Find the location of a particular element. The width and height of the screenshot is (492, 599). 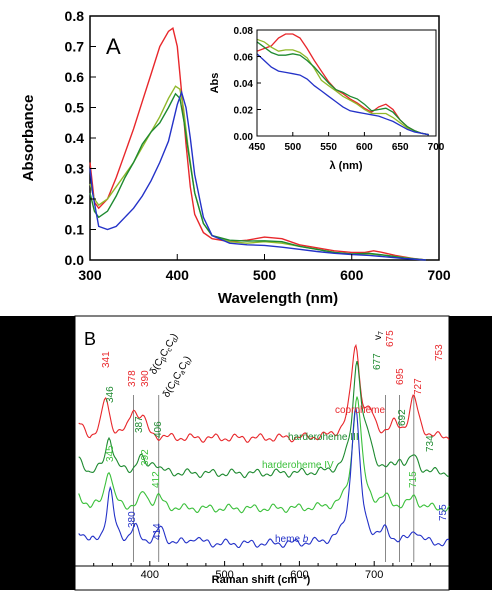

mode-label-v15: v15 is located at coordinates (454, 349).